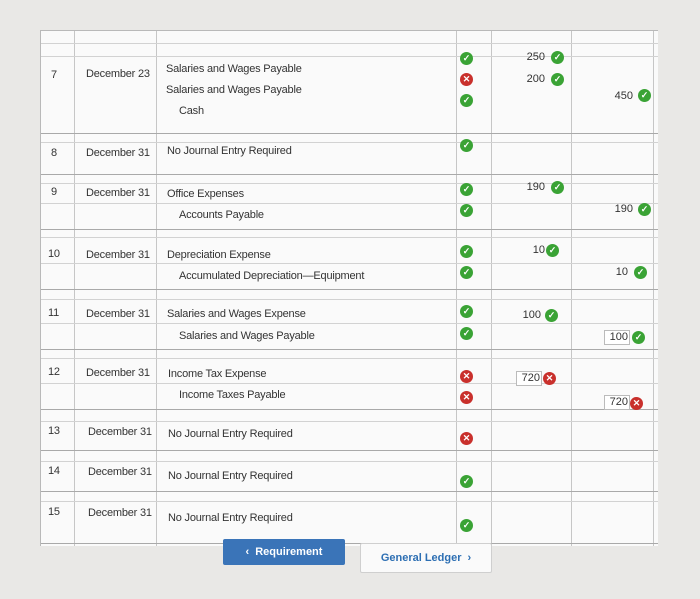  I want to click on debit-amount-box, so click(529, 378).